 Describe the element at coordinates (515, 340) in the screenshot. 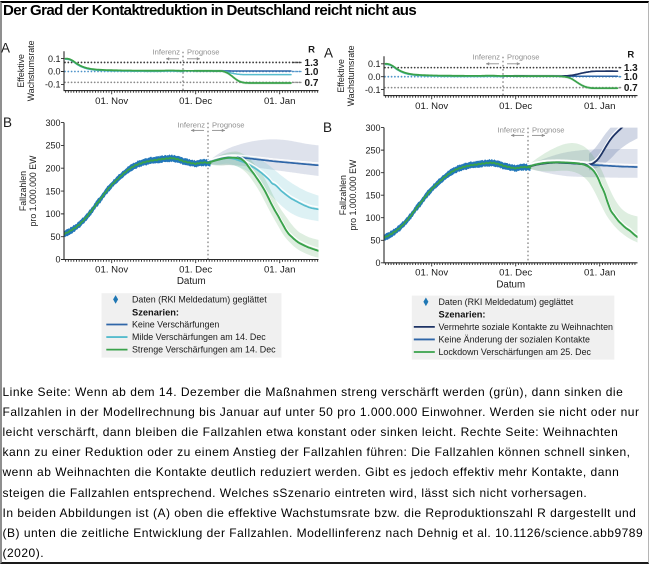

I see `svg-text:Keine Änderung der sozialen Ko: Keine Änderung der sozialen Kontakte` at that location.